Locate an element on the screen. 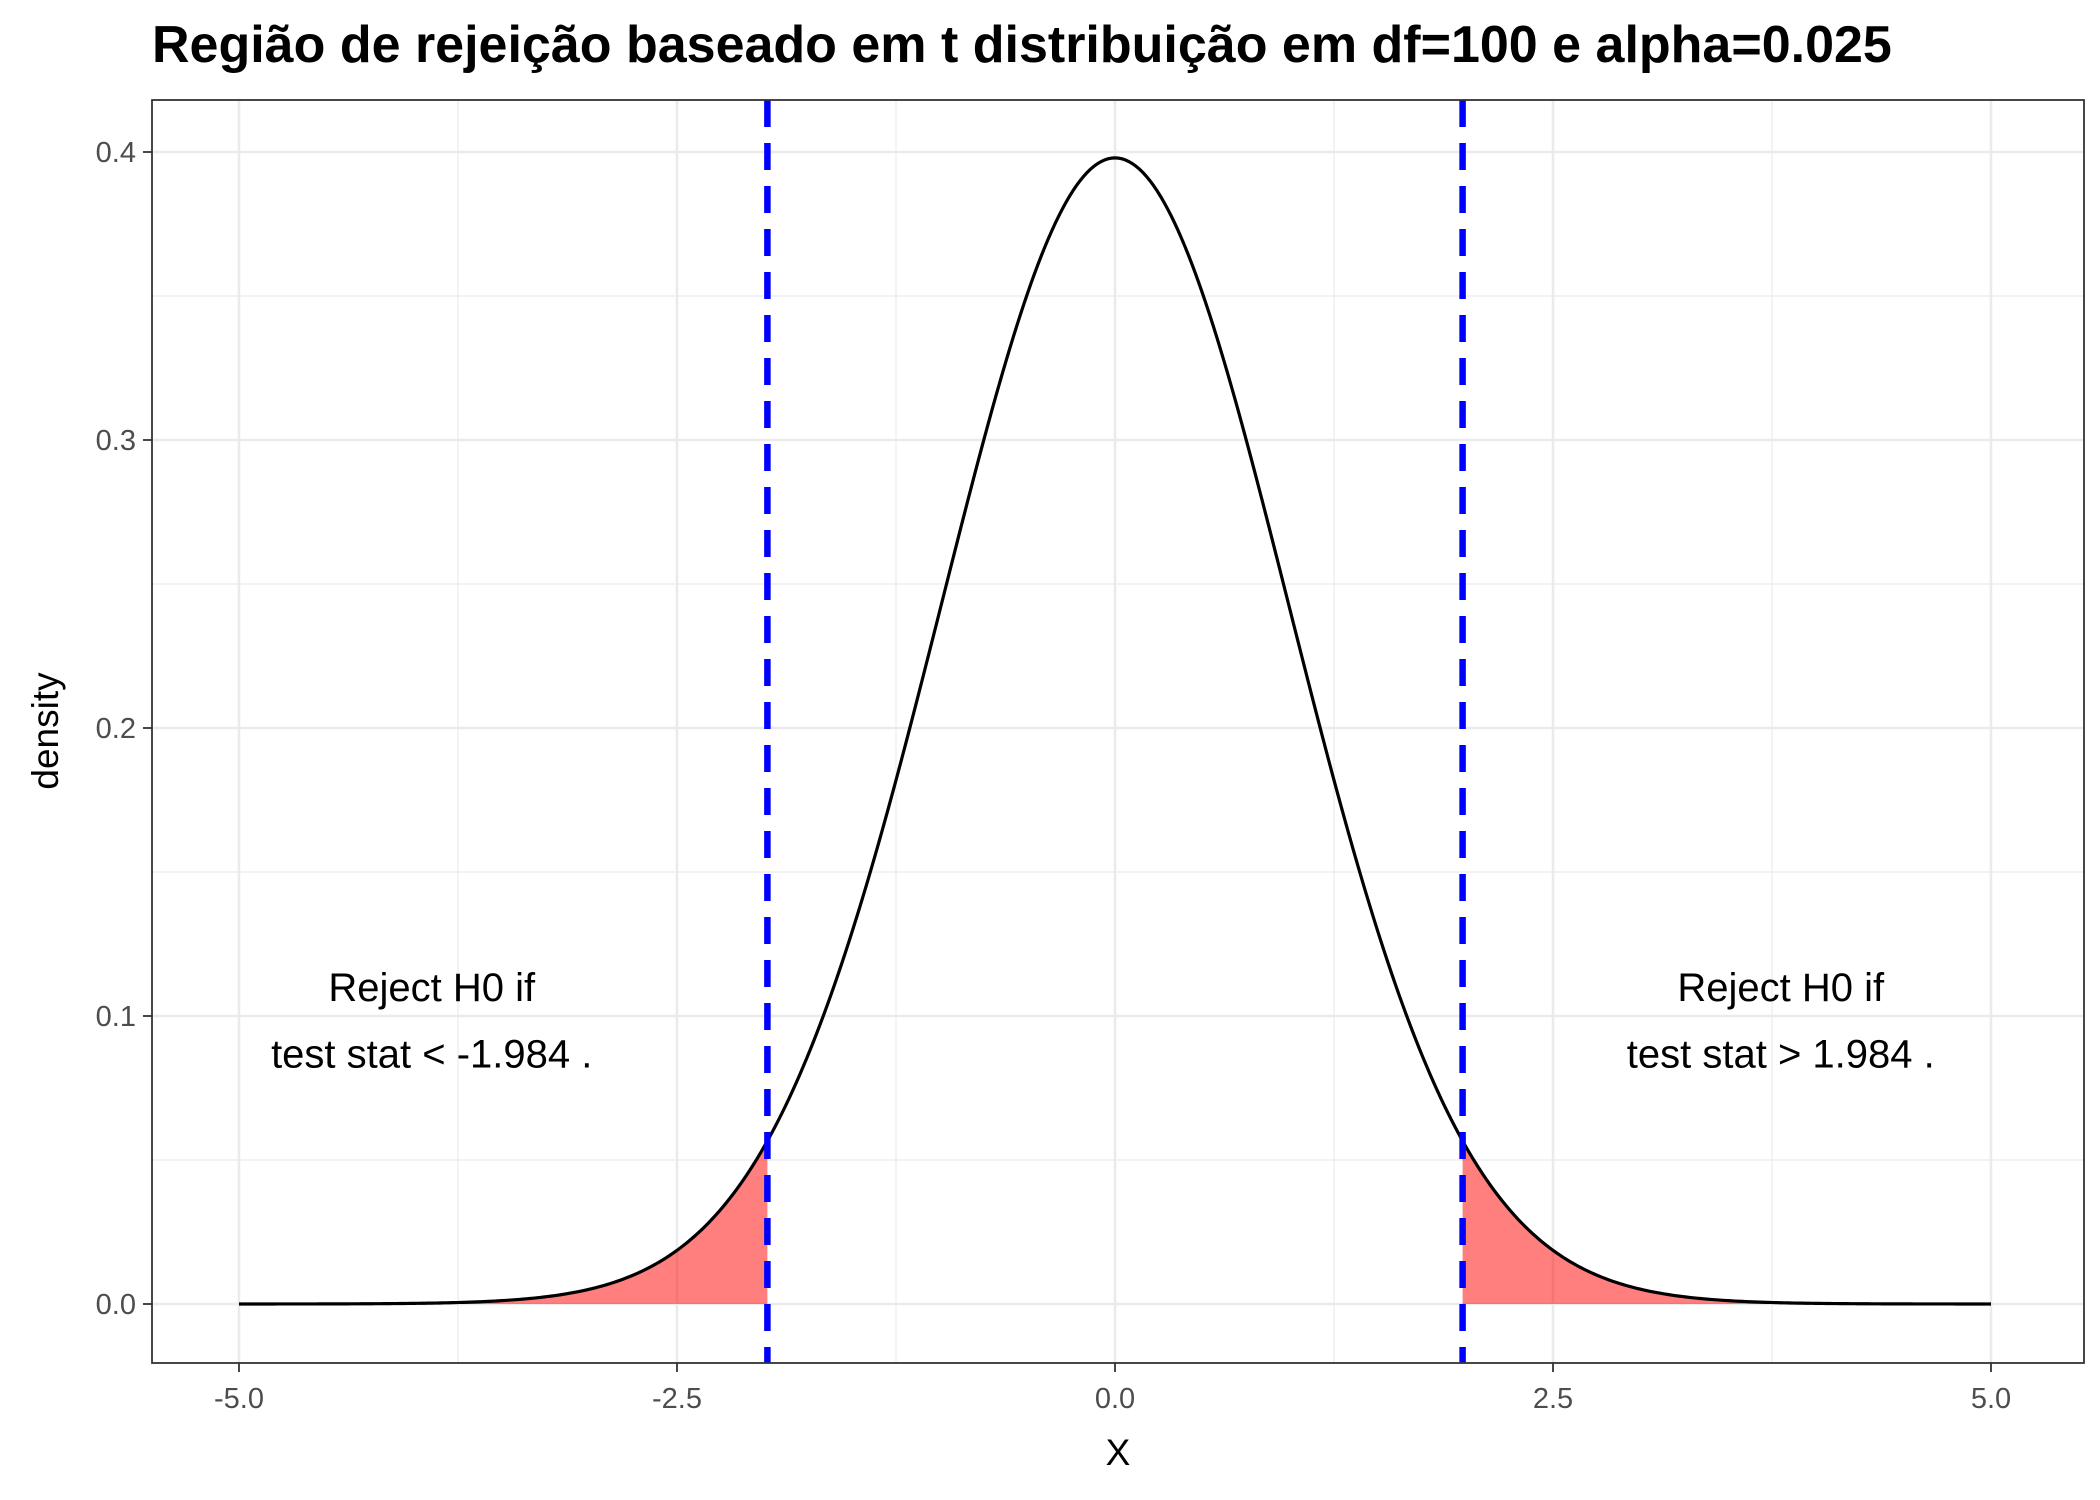  x-tick-label: 0.0 is located at coordinates (1115, 1399).